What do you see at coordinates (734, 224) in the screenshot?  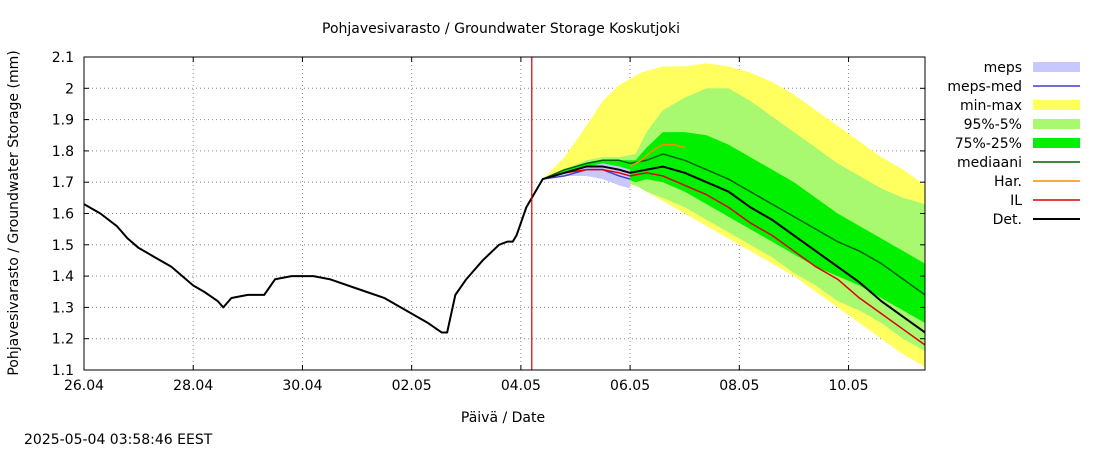 I see `series-mediaani` at bounding box center [734, 224].